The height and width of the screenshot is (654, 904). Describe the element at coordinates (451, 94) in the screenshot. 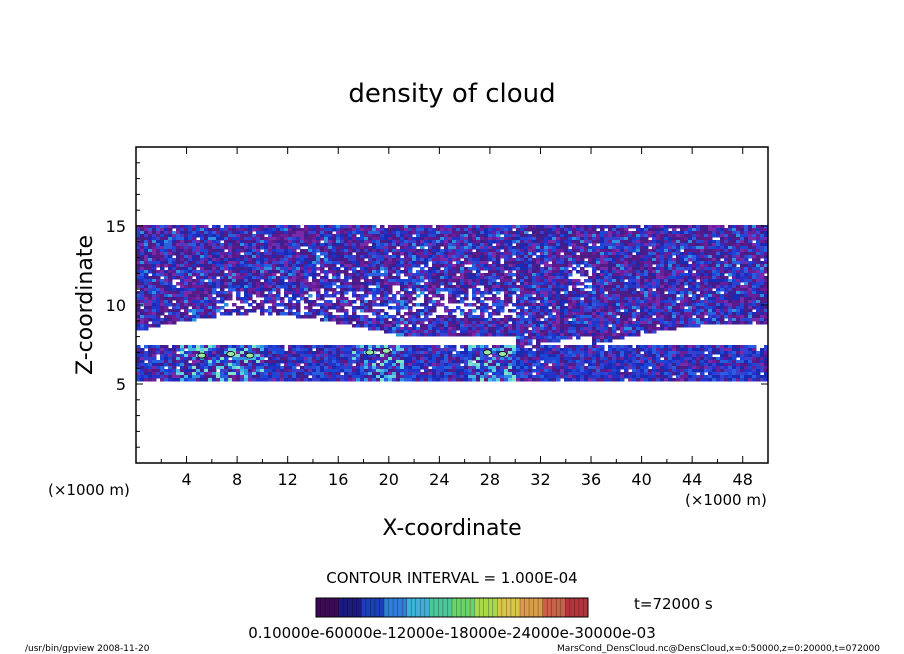

I see `chart-title: density of cloud` at that location.